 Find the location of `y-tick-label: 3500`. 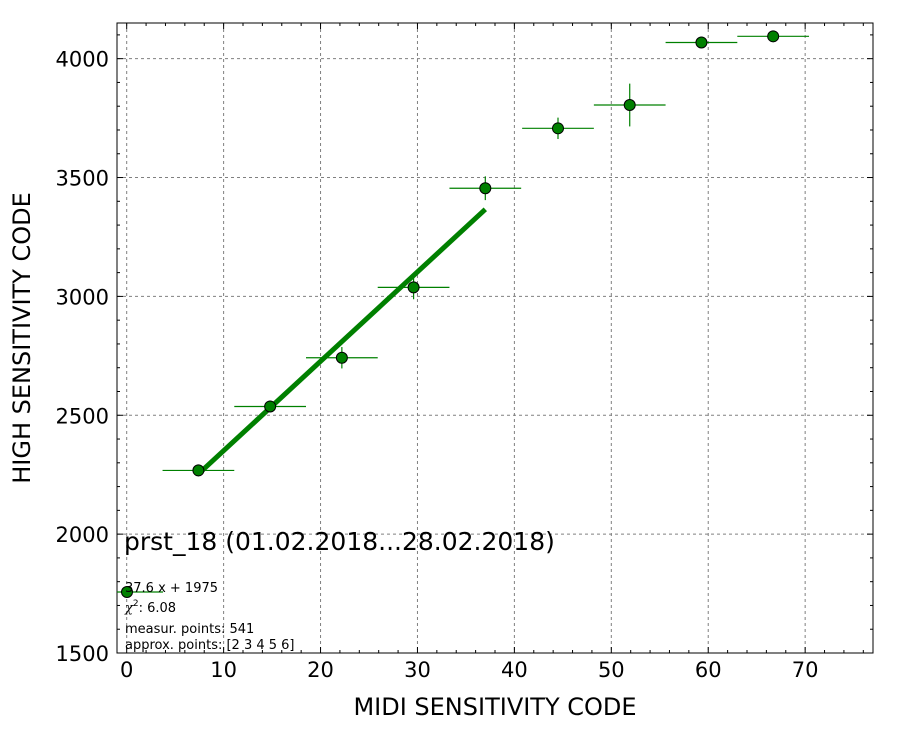

y-tick-label: 3500 is located at coordinates (82, 179).